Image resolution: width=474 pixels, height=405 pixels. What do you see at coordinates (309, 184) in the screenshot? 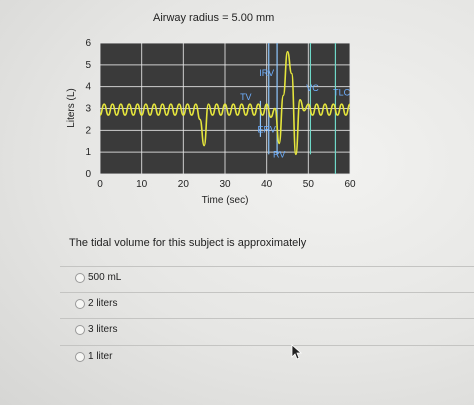
I see `x-tick-label: 50` at bounding box center [309, 184].